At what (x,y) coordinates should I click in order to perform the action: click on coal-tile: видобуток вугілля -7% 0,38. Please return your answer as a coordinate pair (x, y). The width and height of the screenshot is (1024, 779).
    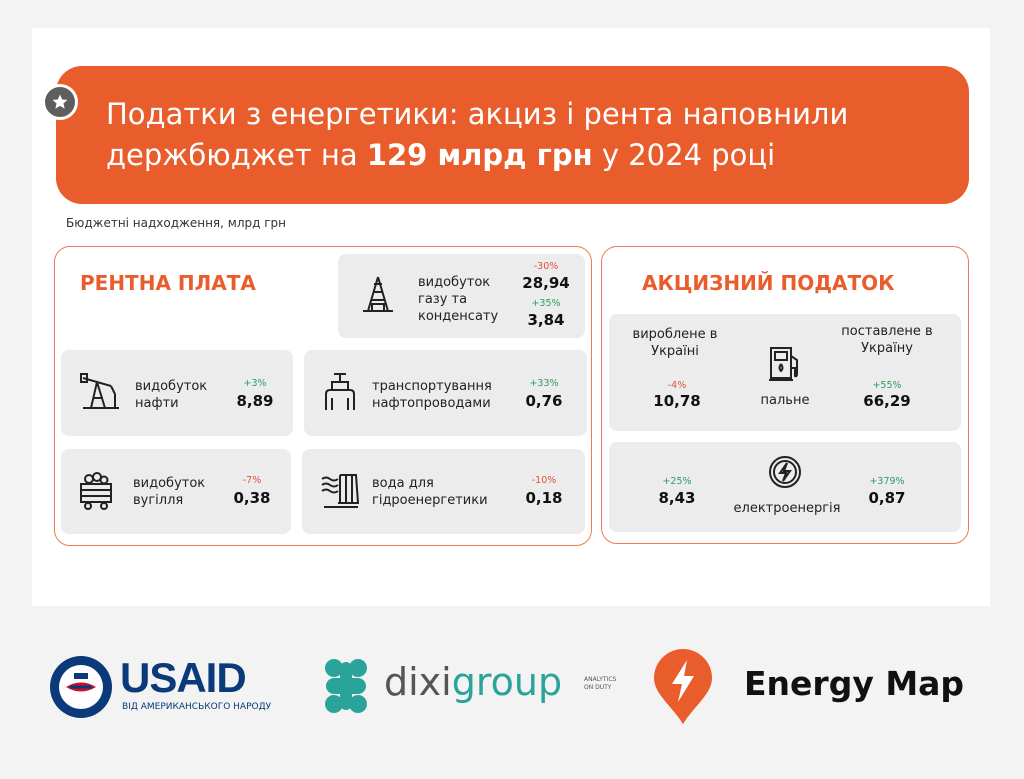
    Looking at the image, I should click on (176, 491).